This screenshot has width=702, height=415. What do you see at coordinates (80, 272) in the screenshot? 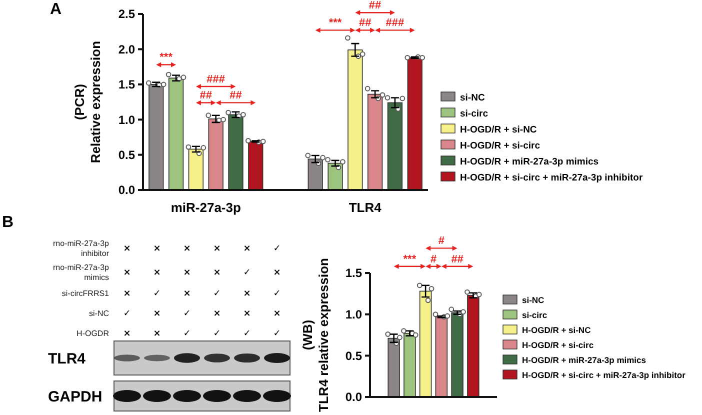
I see `category-label: rno-miR-27a-3p mimics` at bounding box center [80, 272].